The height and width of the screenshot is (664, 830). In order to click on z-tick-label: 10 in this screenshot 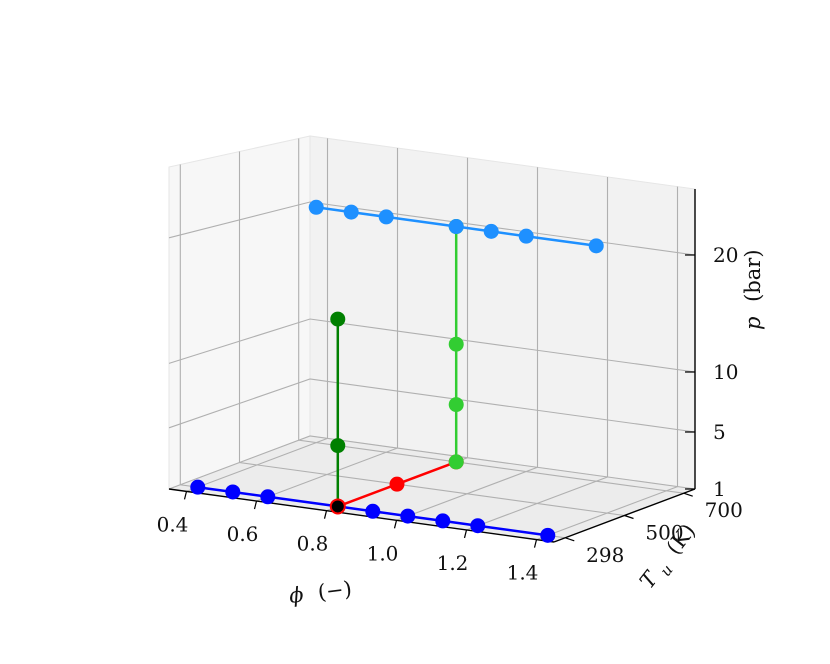, I will do `click(725, 372)`.